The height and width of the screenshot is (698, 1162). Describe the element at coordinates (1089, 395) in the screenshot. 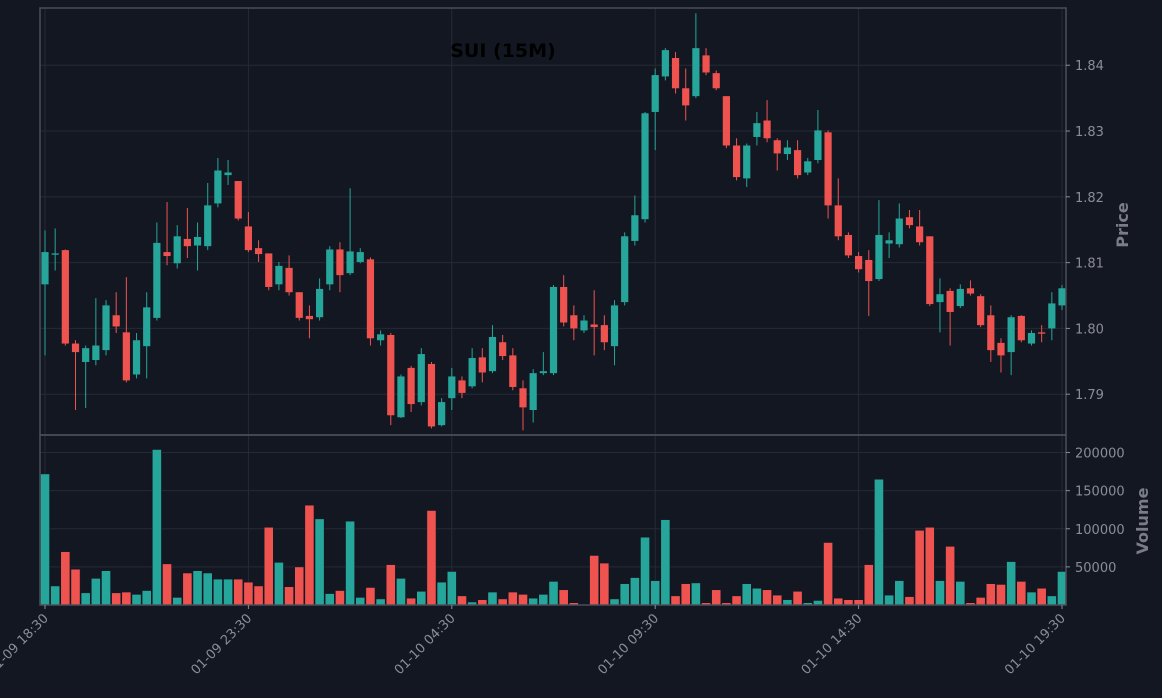

I see `y-tick-label: 1.79` at that location.